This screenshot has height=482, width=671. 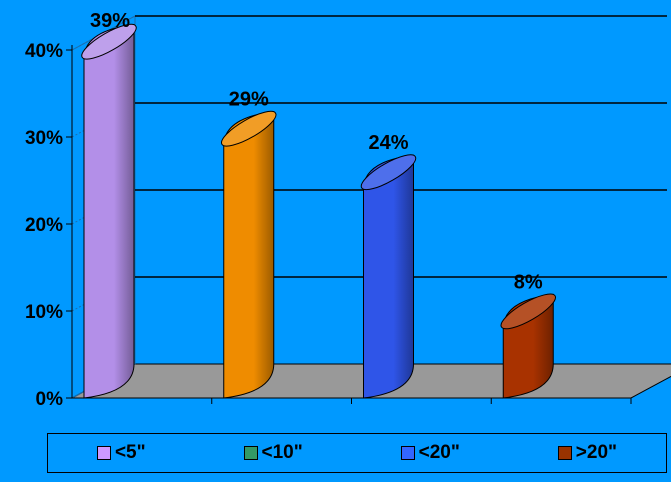 I want to click on legend-label: <10", so click(x=282, y=452).